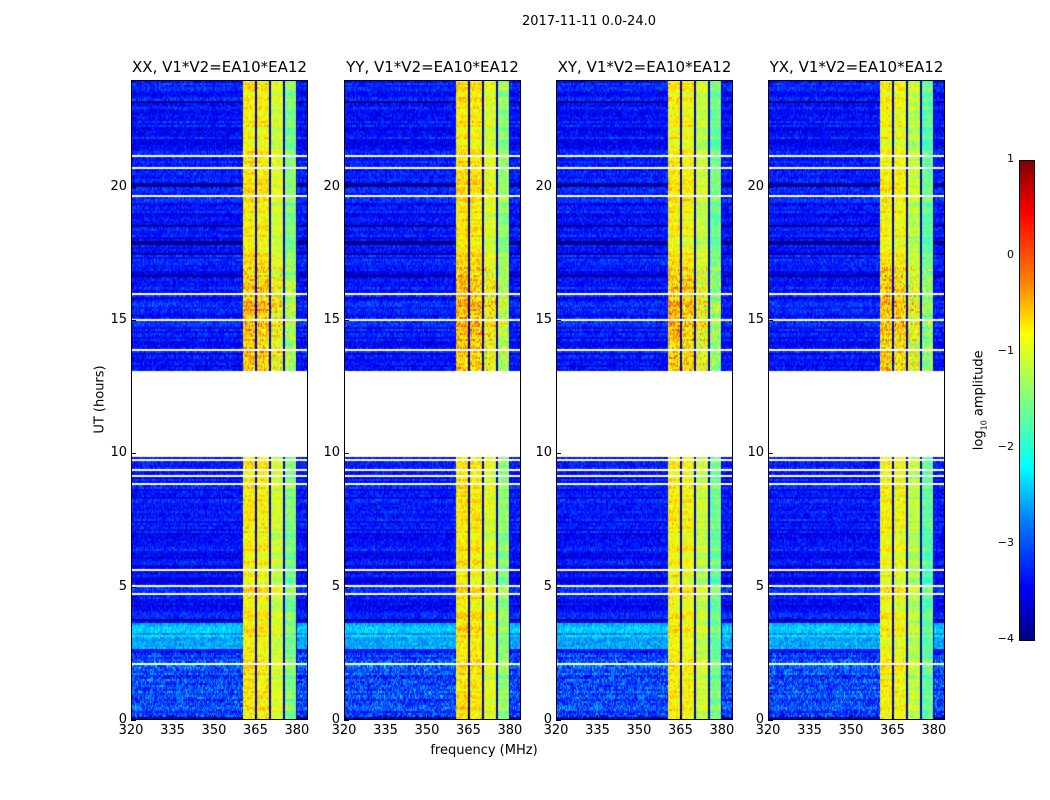 The height and width of the screenshot is (800, 1050). I want to click on panel-title: XY, V1*V2=EA10*EA12, so click(644, 67).